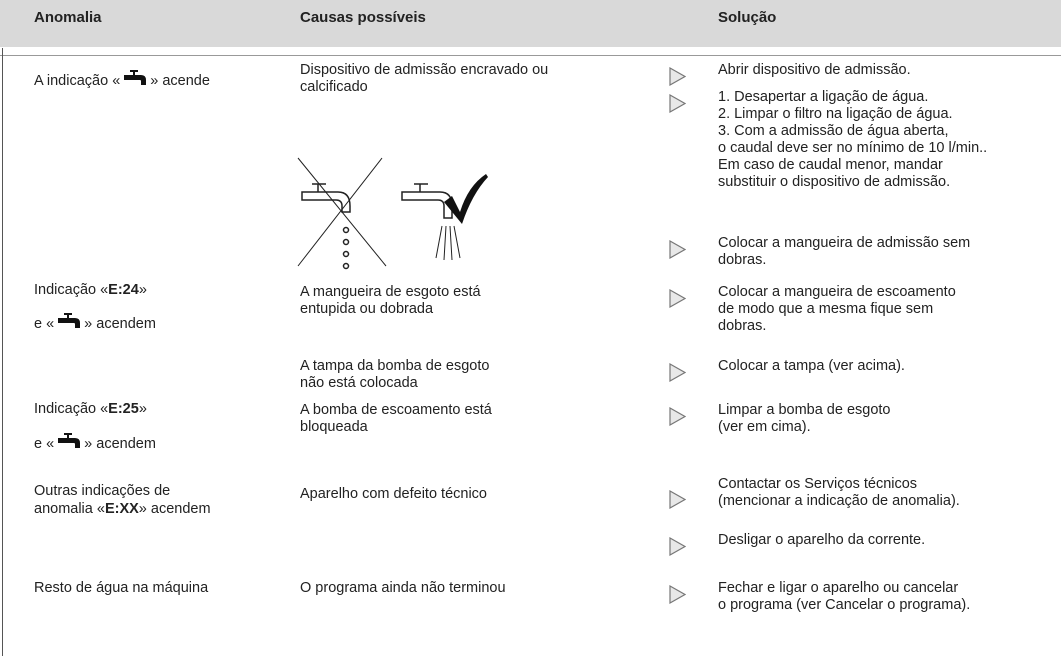 Image resolution: width=1061 pixels, height=656 pixels. Describe the element at coordinates (764, 427) in the screenshot. I see `solution-line: (ver em cima).` at that location.